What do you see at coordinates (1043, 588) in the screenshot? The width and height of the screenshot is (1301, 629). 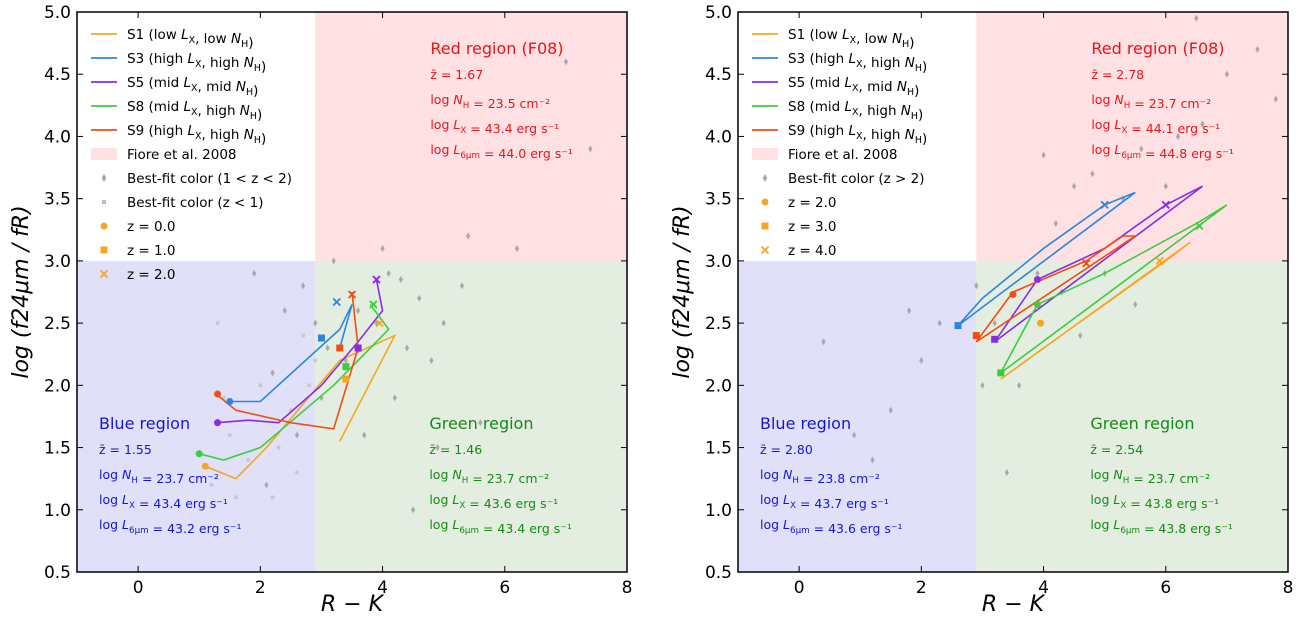 I see `x-tick-label: 4` at bounding box center [1043, 588].